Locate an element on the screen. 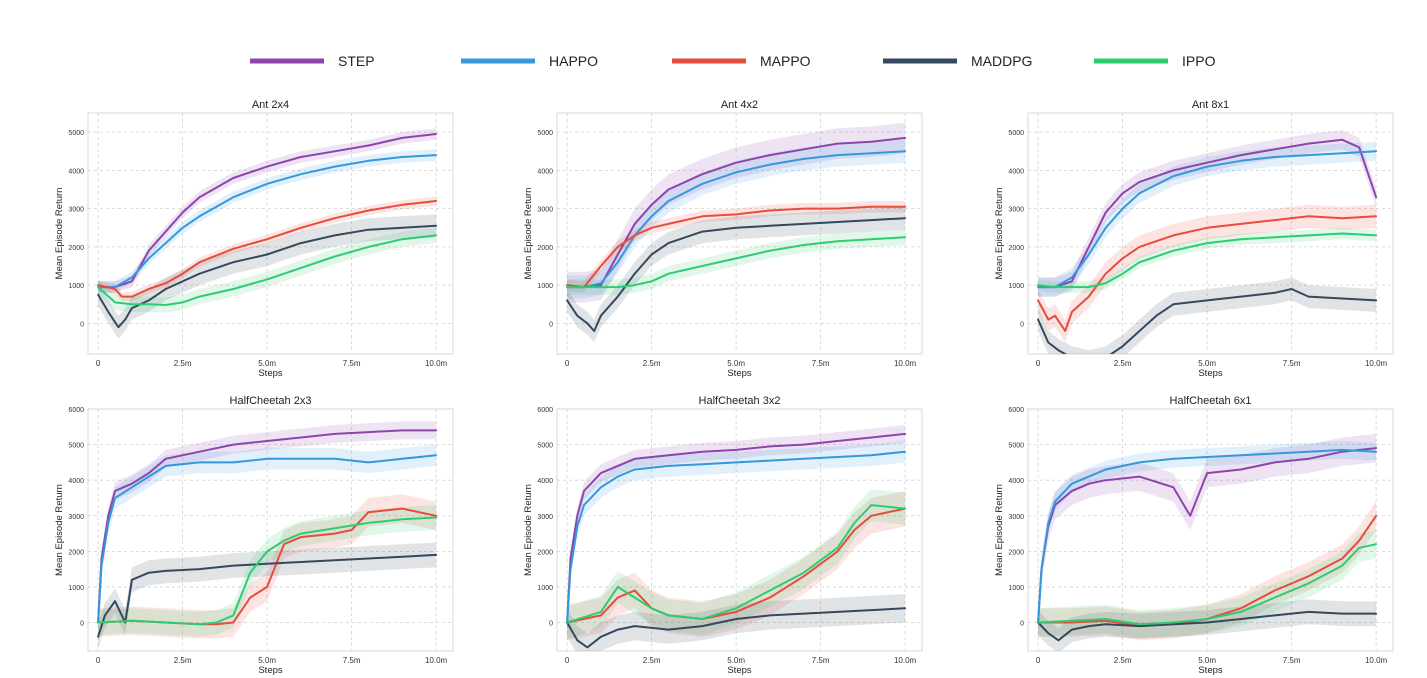 Image resolution: width=1427 pixels, height=678 pixels. chart-title: HalfCheetah 2x3 is located at coordinates (271, 401).